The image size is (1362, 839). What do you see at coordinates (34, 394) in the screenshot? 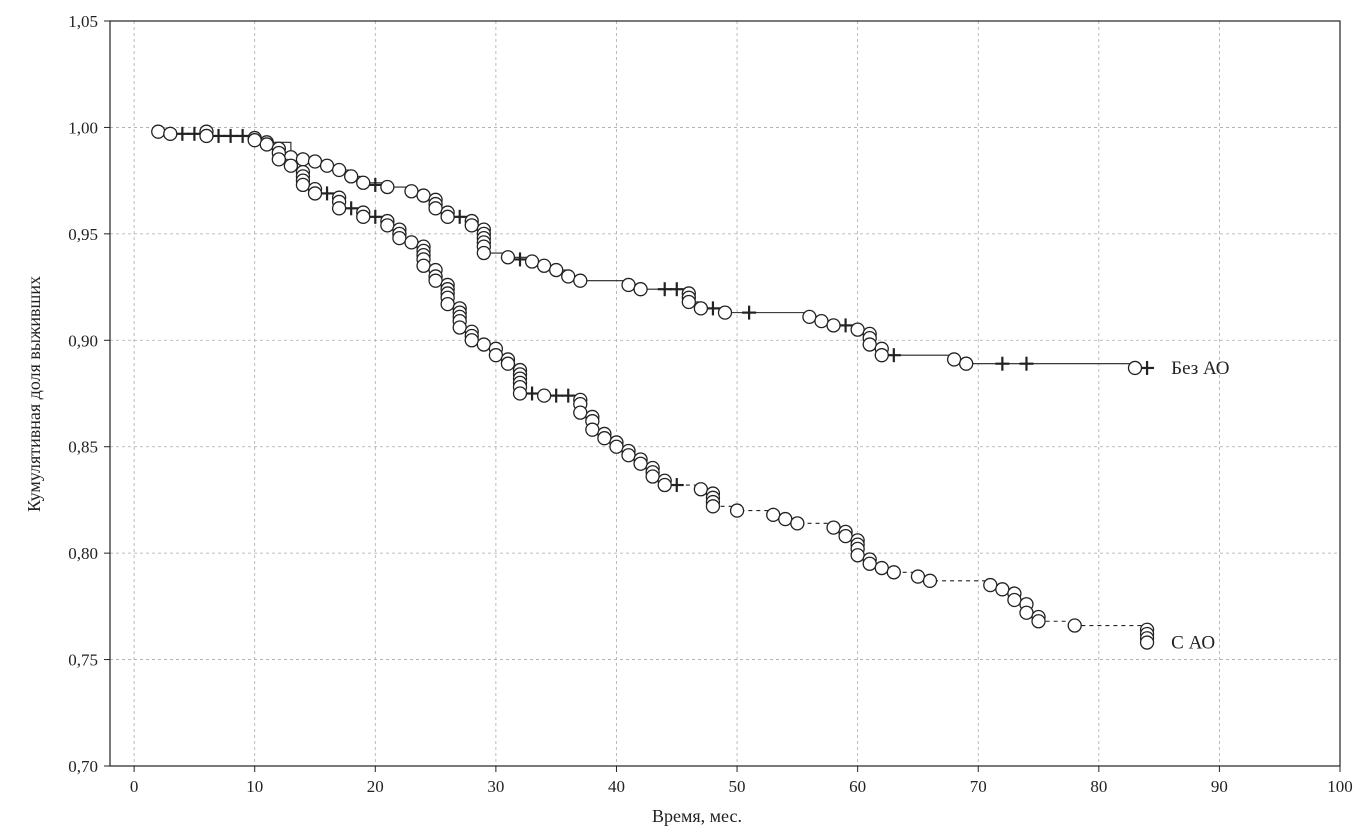
I see `y-axis-title: Кумулятивная доля выживших` at bounding box center [34, 394].